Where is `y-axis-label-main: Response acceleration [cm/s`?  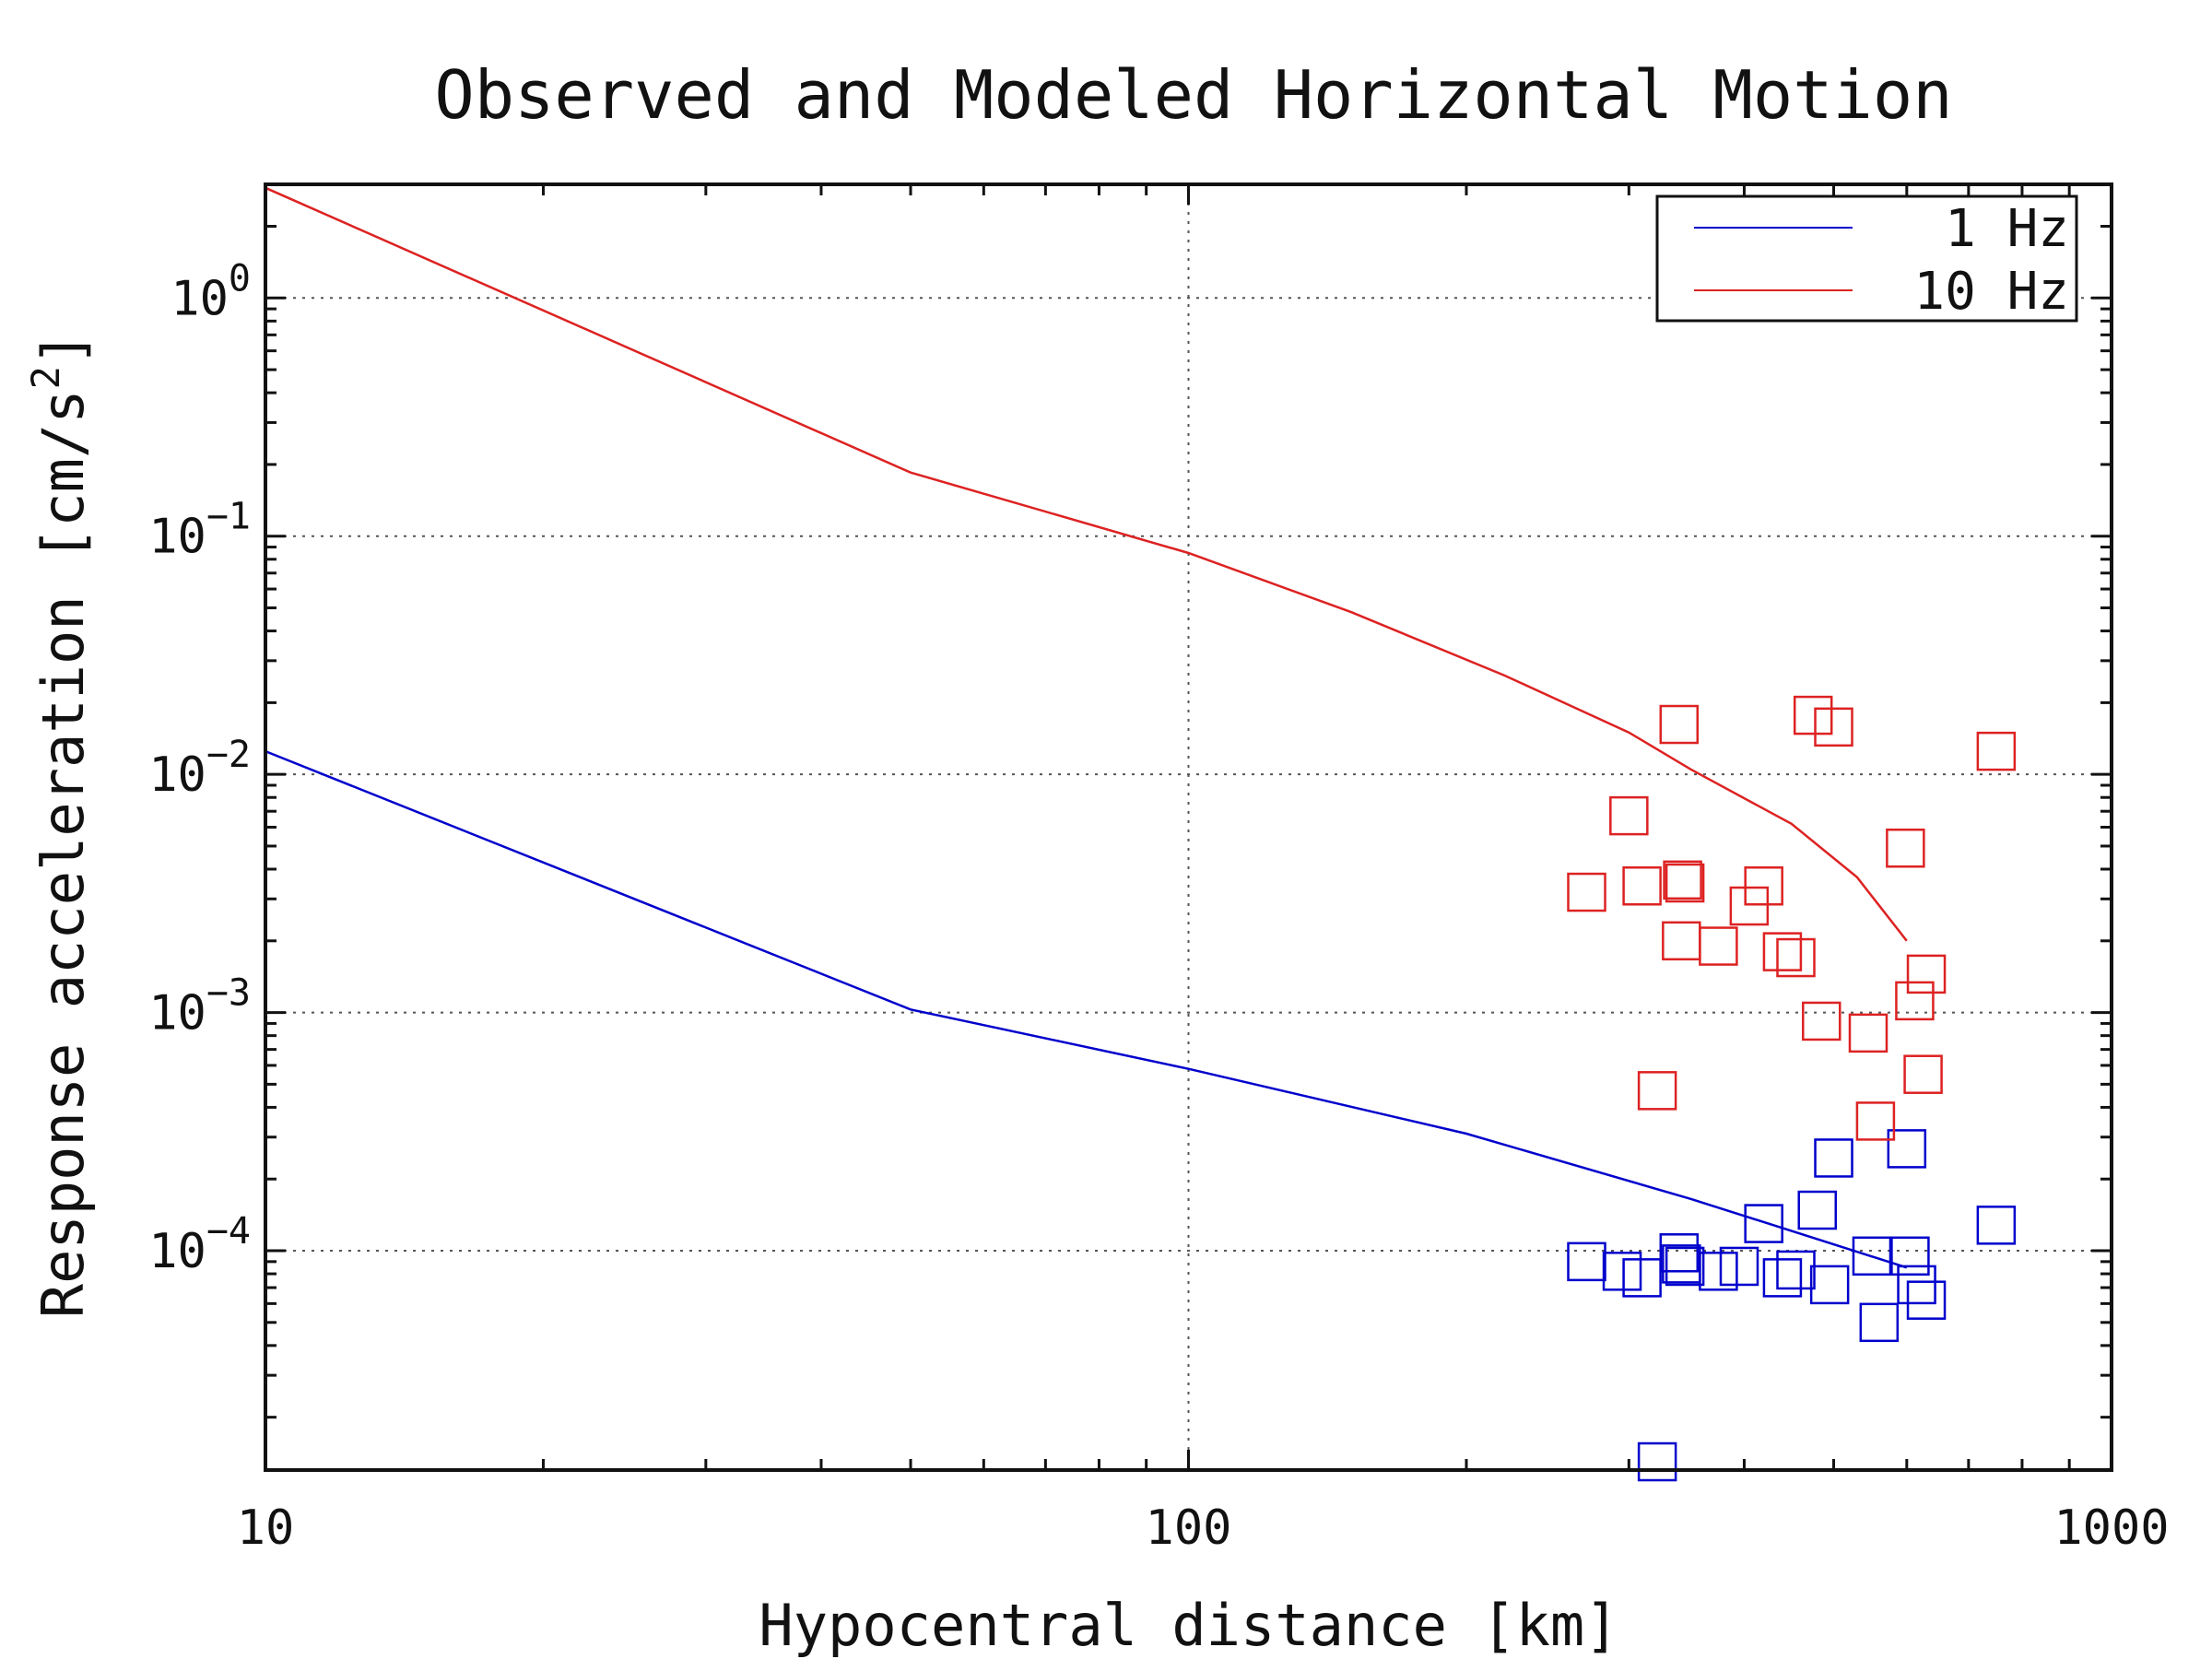
y-axis-label-main: Response acceleration [cm/s is located at coordinates (63, 853).